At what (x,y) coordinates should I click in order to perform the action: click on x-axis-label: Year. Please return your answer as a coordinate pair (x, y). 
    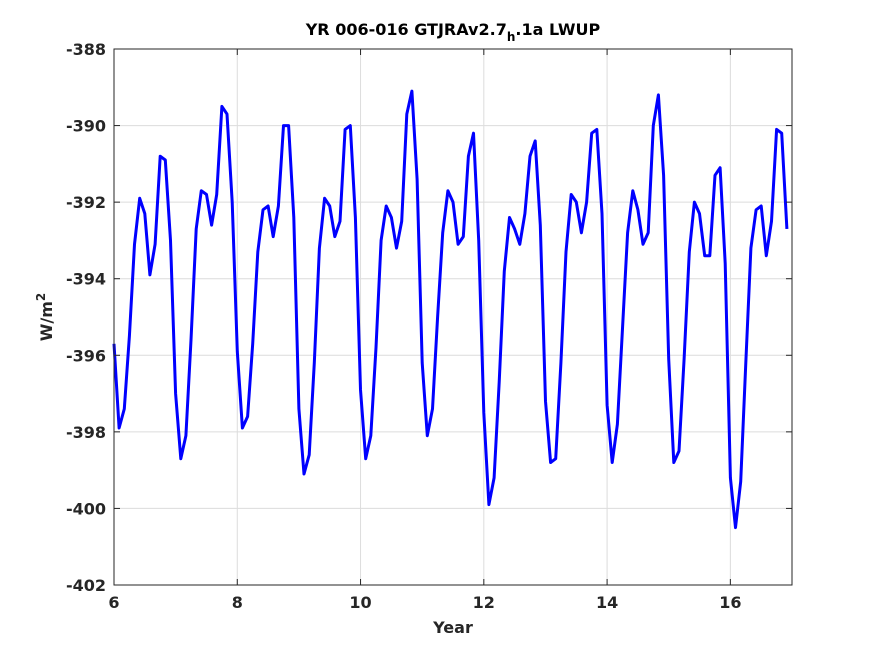
    Looking at the image, I should click on (452, 627).